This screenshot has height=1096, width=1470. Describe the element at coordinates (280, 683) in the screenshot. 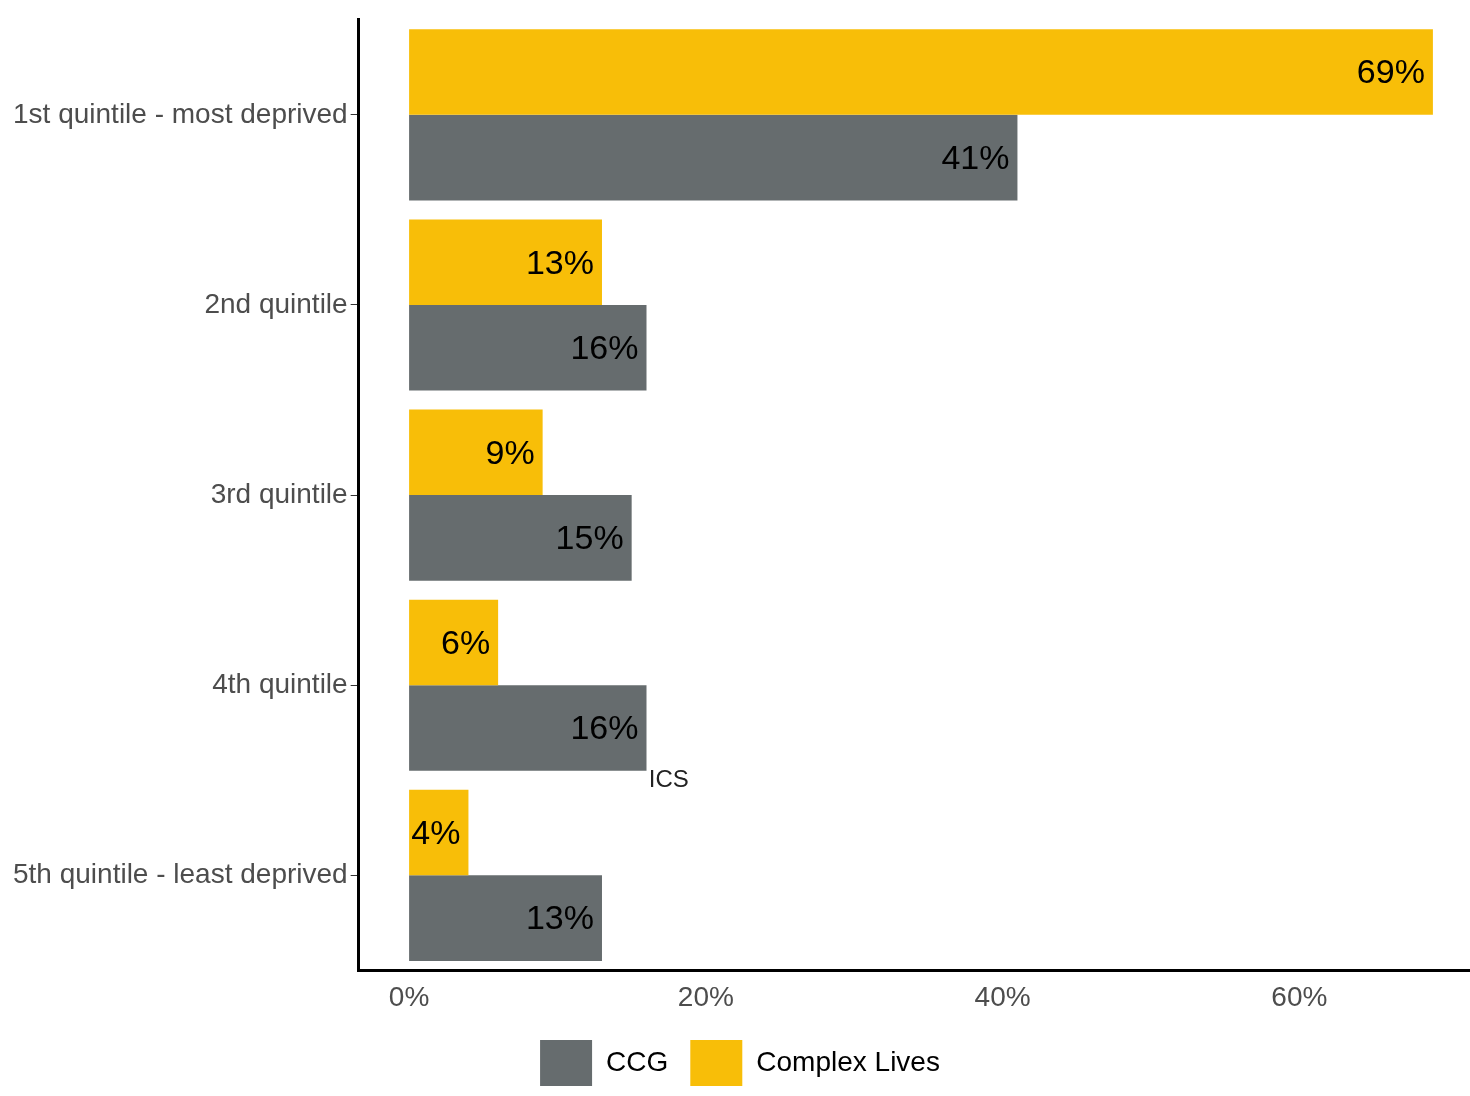

I see `y-tick-label: 4th quintile` at that location.